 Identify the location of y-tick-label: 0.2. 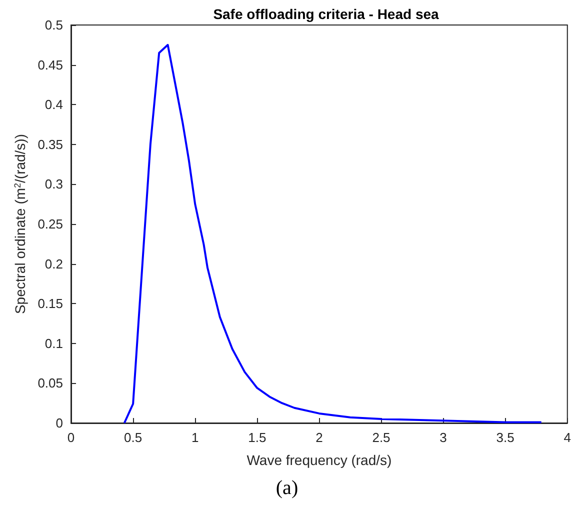
(53, 264).